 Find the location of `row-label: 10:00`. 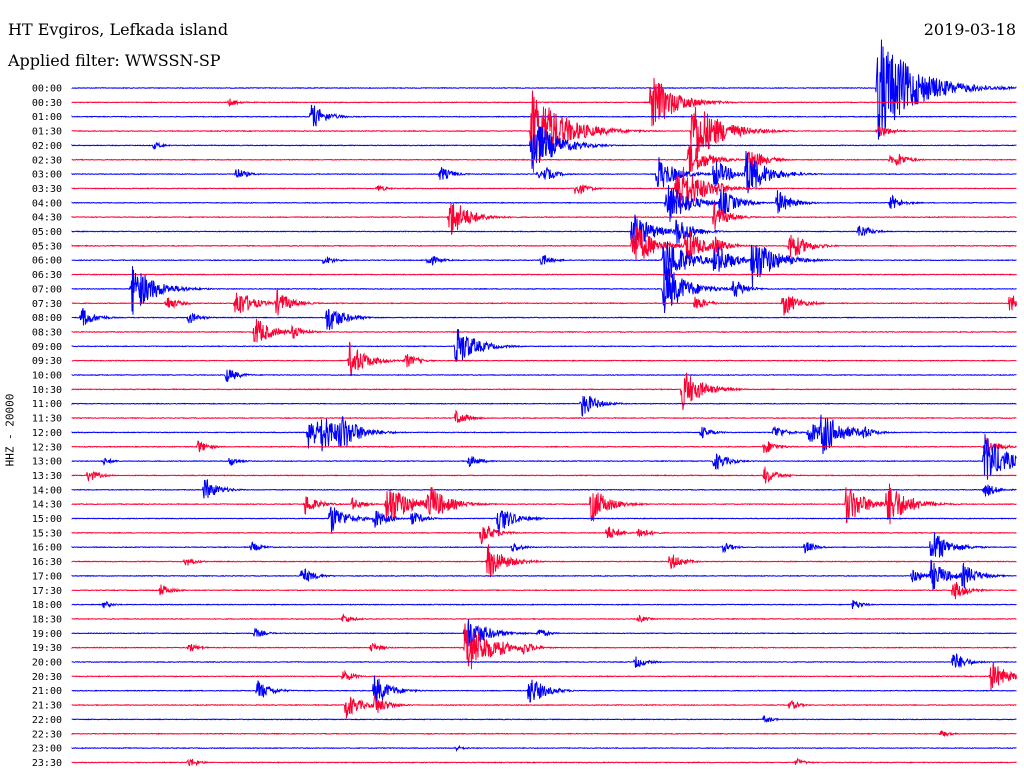

row-label: 10:00 is located at coordinates (47, 376).